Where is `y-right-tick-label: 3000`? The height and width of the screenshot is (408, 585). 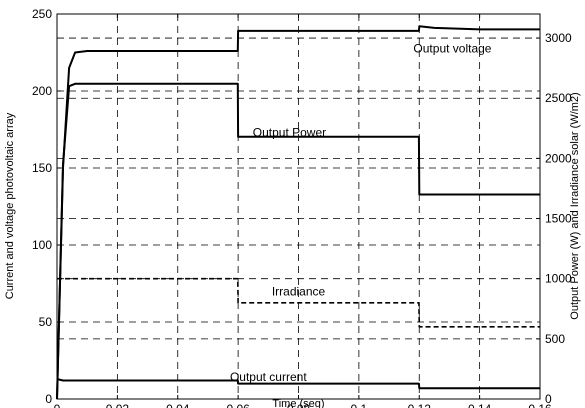 y-right-tick-label: 3000 is located at coordinates (558, 38).